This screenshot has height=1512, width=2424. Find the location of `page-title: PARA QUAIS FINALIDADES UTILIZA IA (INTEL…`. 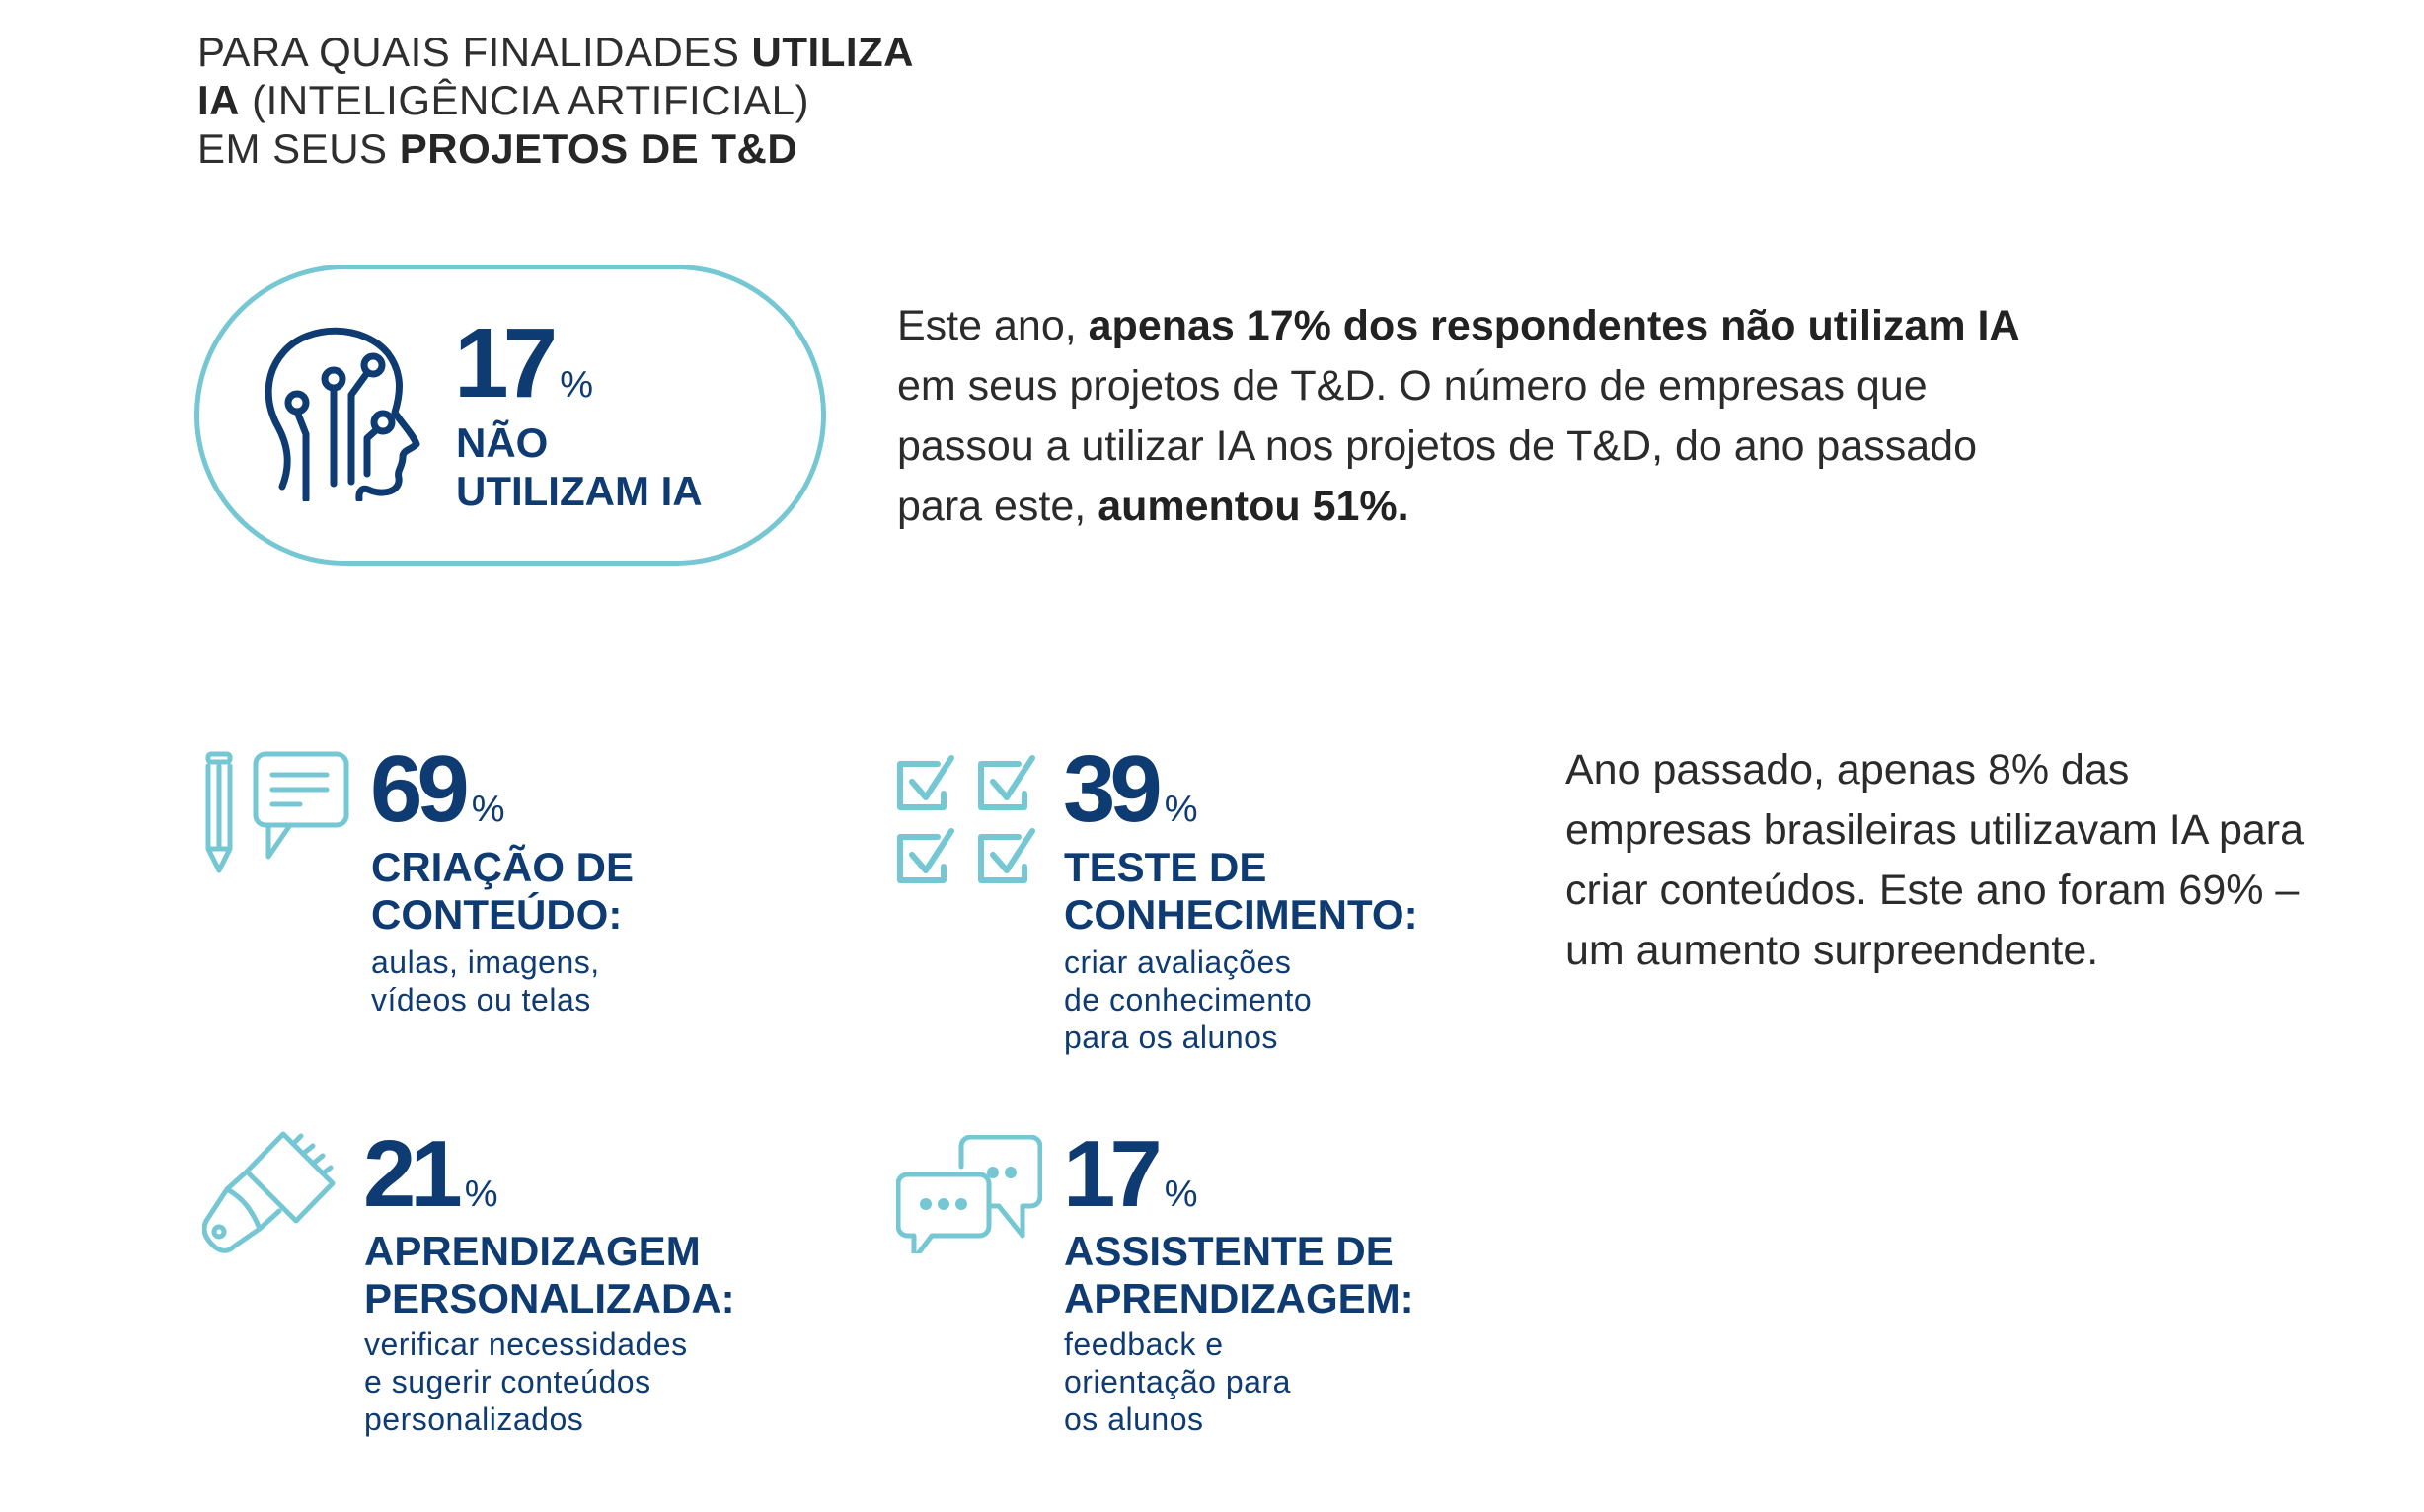

page-title: PARA QUAIS FINALIDADES UTILIZA IA (INTEL… is located at coordinates (556, 100).